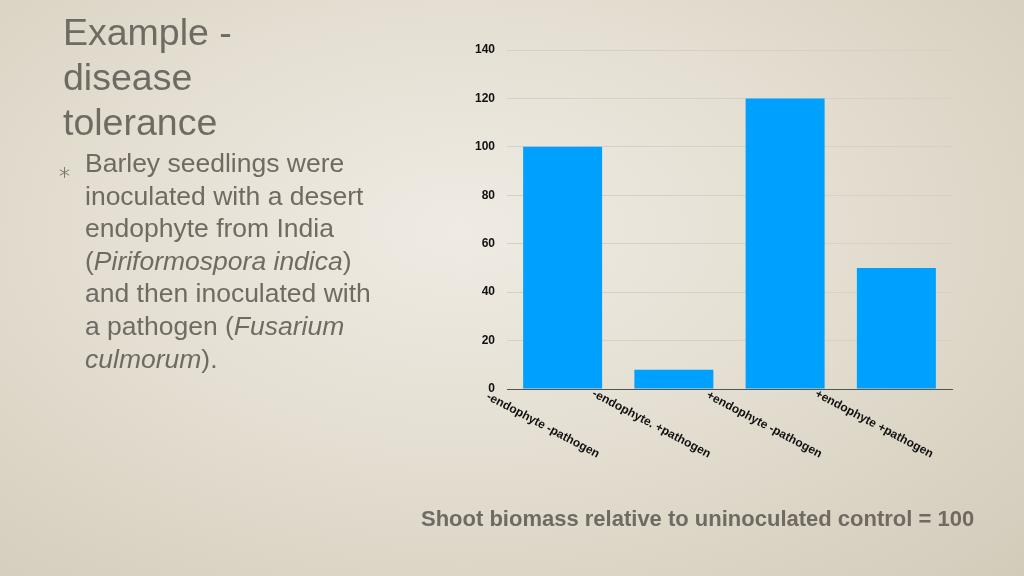  I want to click on y-tick-label: 40, so click(488, 291).